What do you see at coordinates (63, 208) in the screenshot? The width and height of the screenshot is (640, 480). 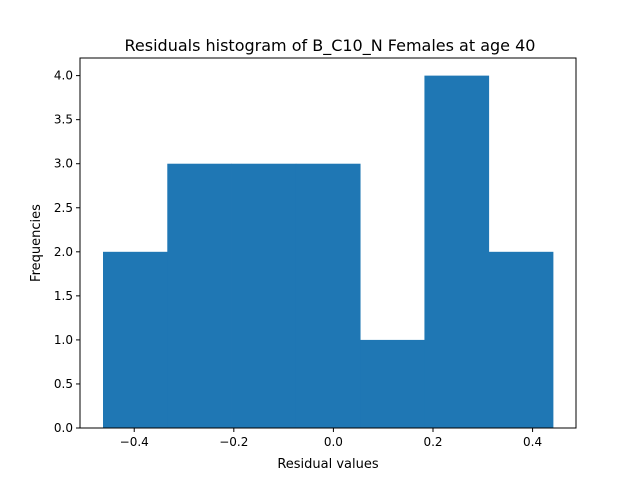 I see `y-tick-label: 2.5` at bounding box center [63, 208].